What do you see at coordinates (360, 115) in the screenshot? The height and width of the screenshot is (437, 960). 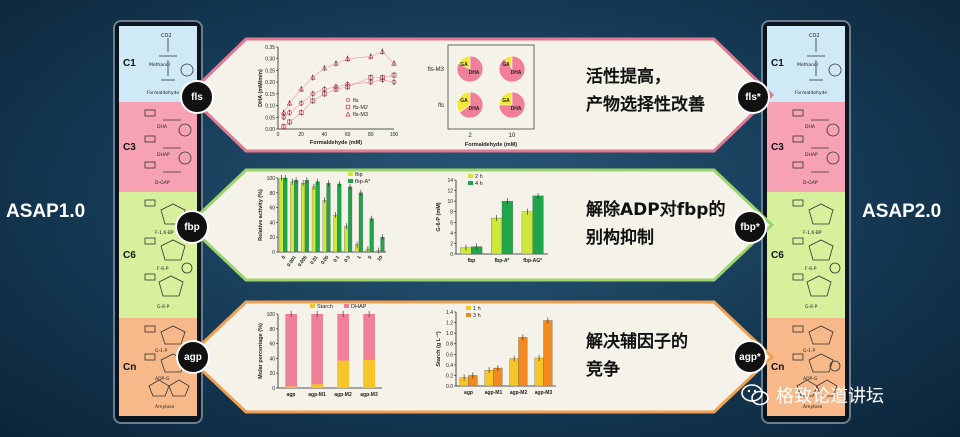 I see `fls-legend-label: fls-M3` at bounding box center [360, 115].